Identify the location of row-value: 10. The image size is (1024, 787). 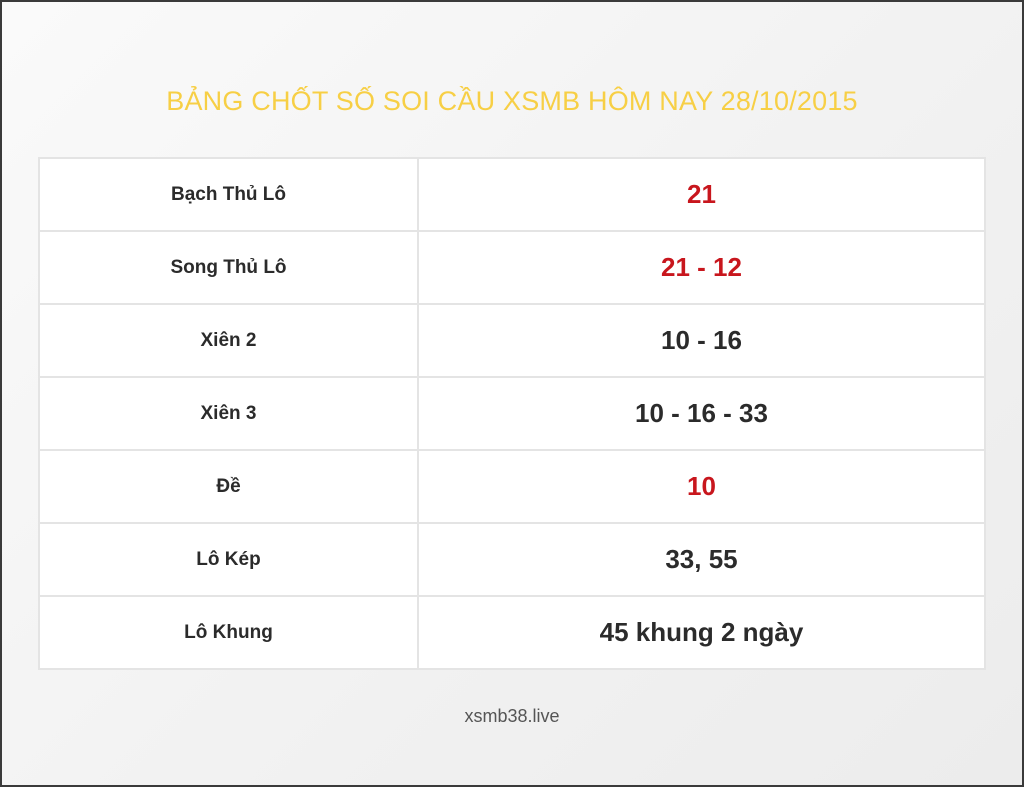
(701, 486).